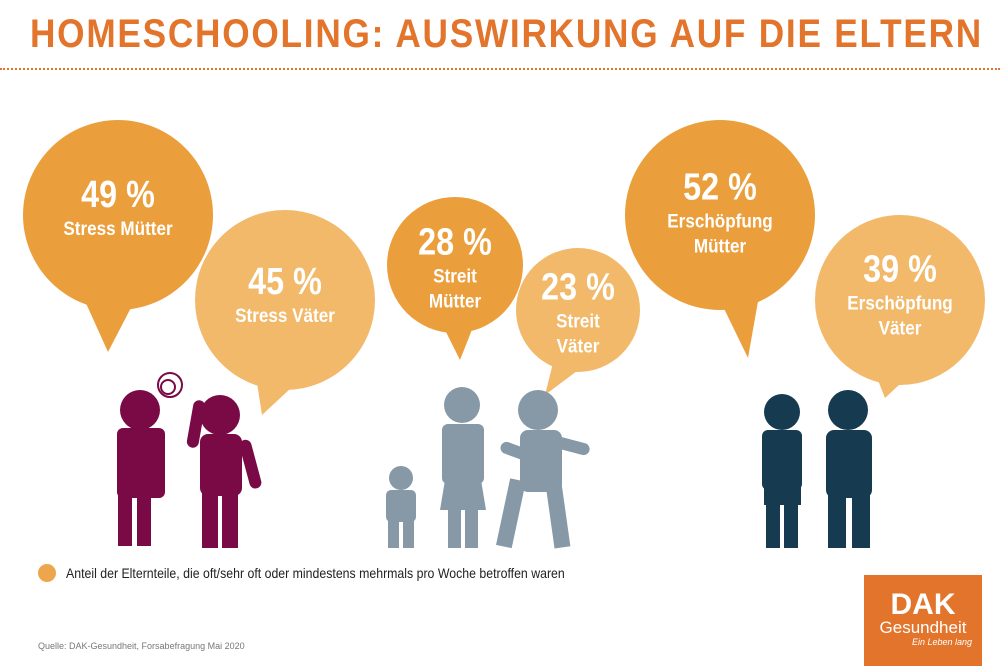 The width and height of the screenshot is (1000, 666). Describe the element at coordinates (849, 469) in the screenshot. I see `exhausted-father-icon` at that location.